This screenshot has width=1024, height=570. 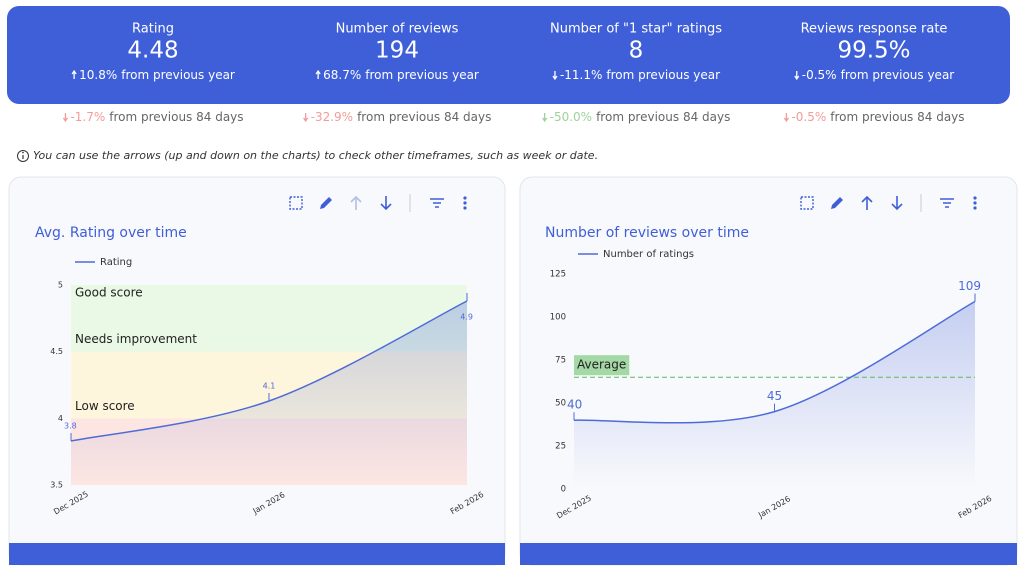 What do you see at coordinates (873, 51) in the screenshot?
I see `kpi-value: 99.5%` at bounding box center [873, 51].